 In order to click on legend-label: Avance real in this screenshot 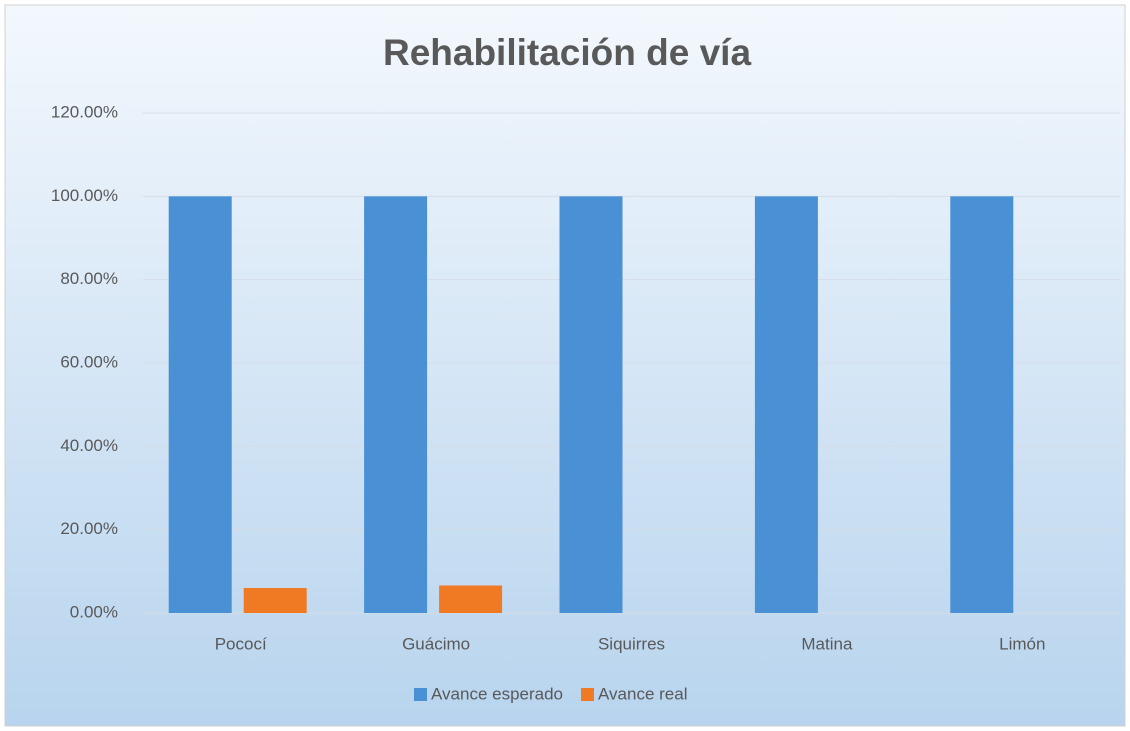, I will do `click(642, 693)`.